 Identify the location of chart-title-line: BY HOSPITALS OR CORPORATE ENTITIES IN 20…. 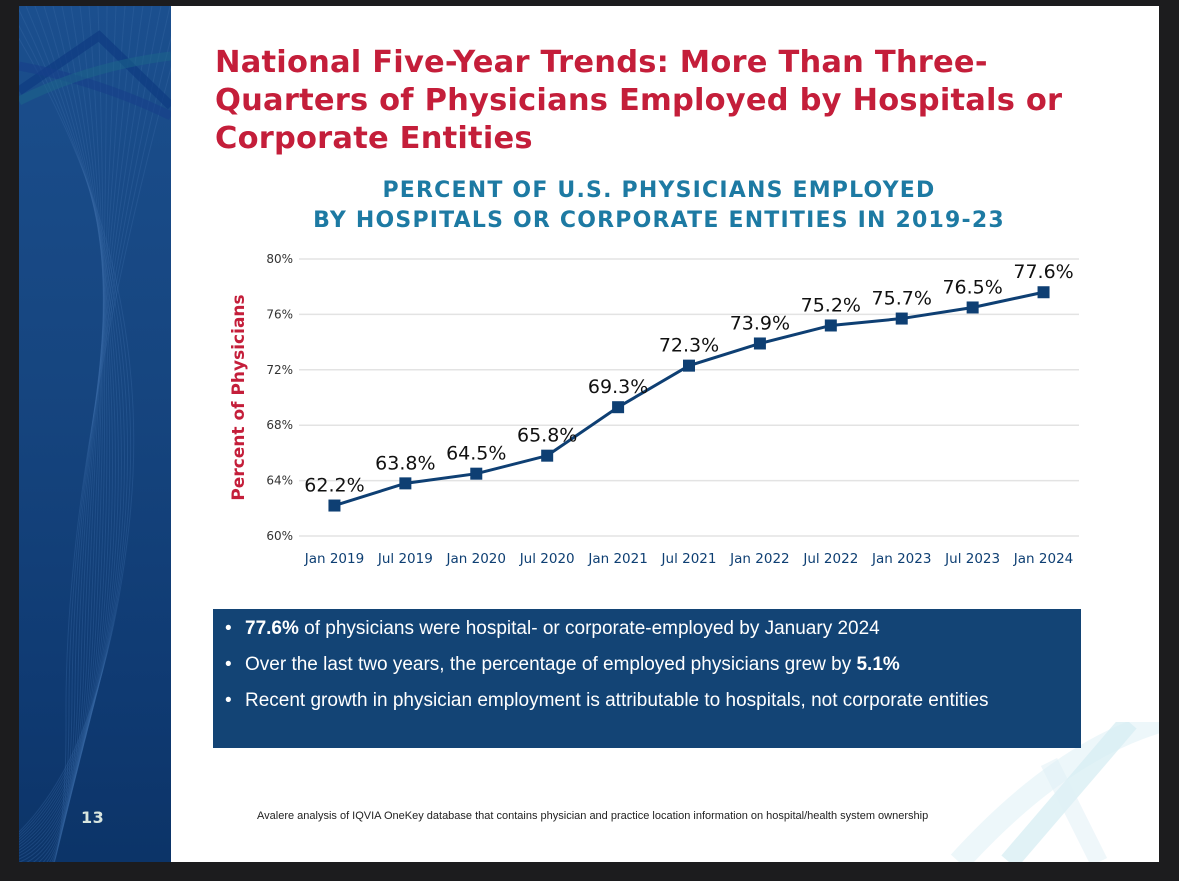
(659, 220).